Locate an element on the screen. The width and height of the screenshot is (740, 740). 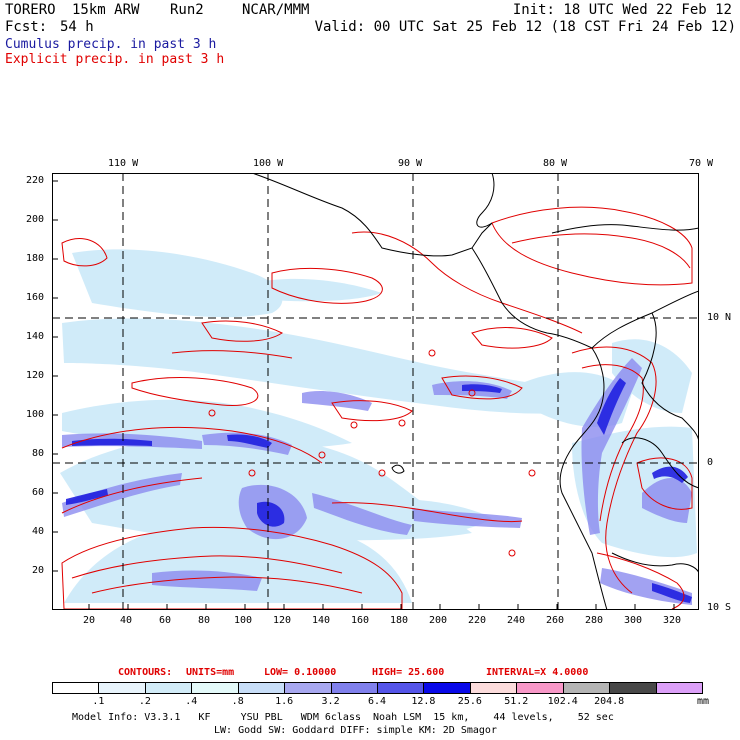
x-tick: 260 is located at coordinates (555, 620).